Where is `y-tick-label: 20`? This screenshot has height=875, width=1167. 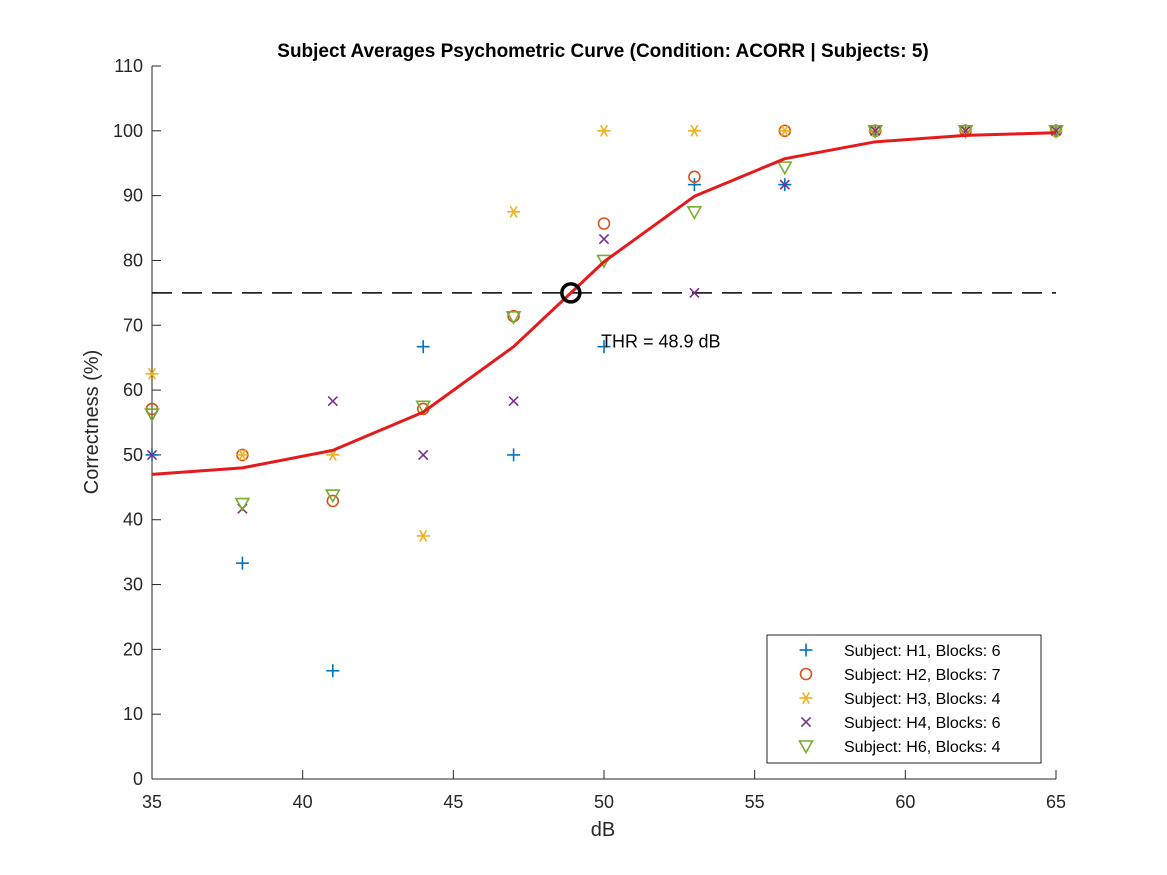
y-tick-label: 20 is located at coordinates (133, 649).